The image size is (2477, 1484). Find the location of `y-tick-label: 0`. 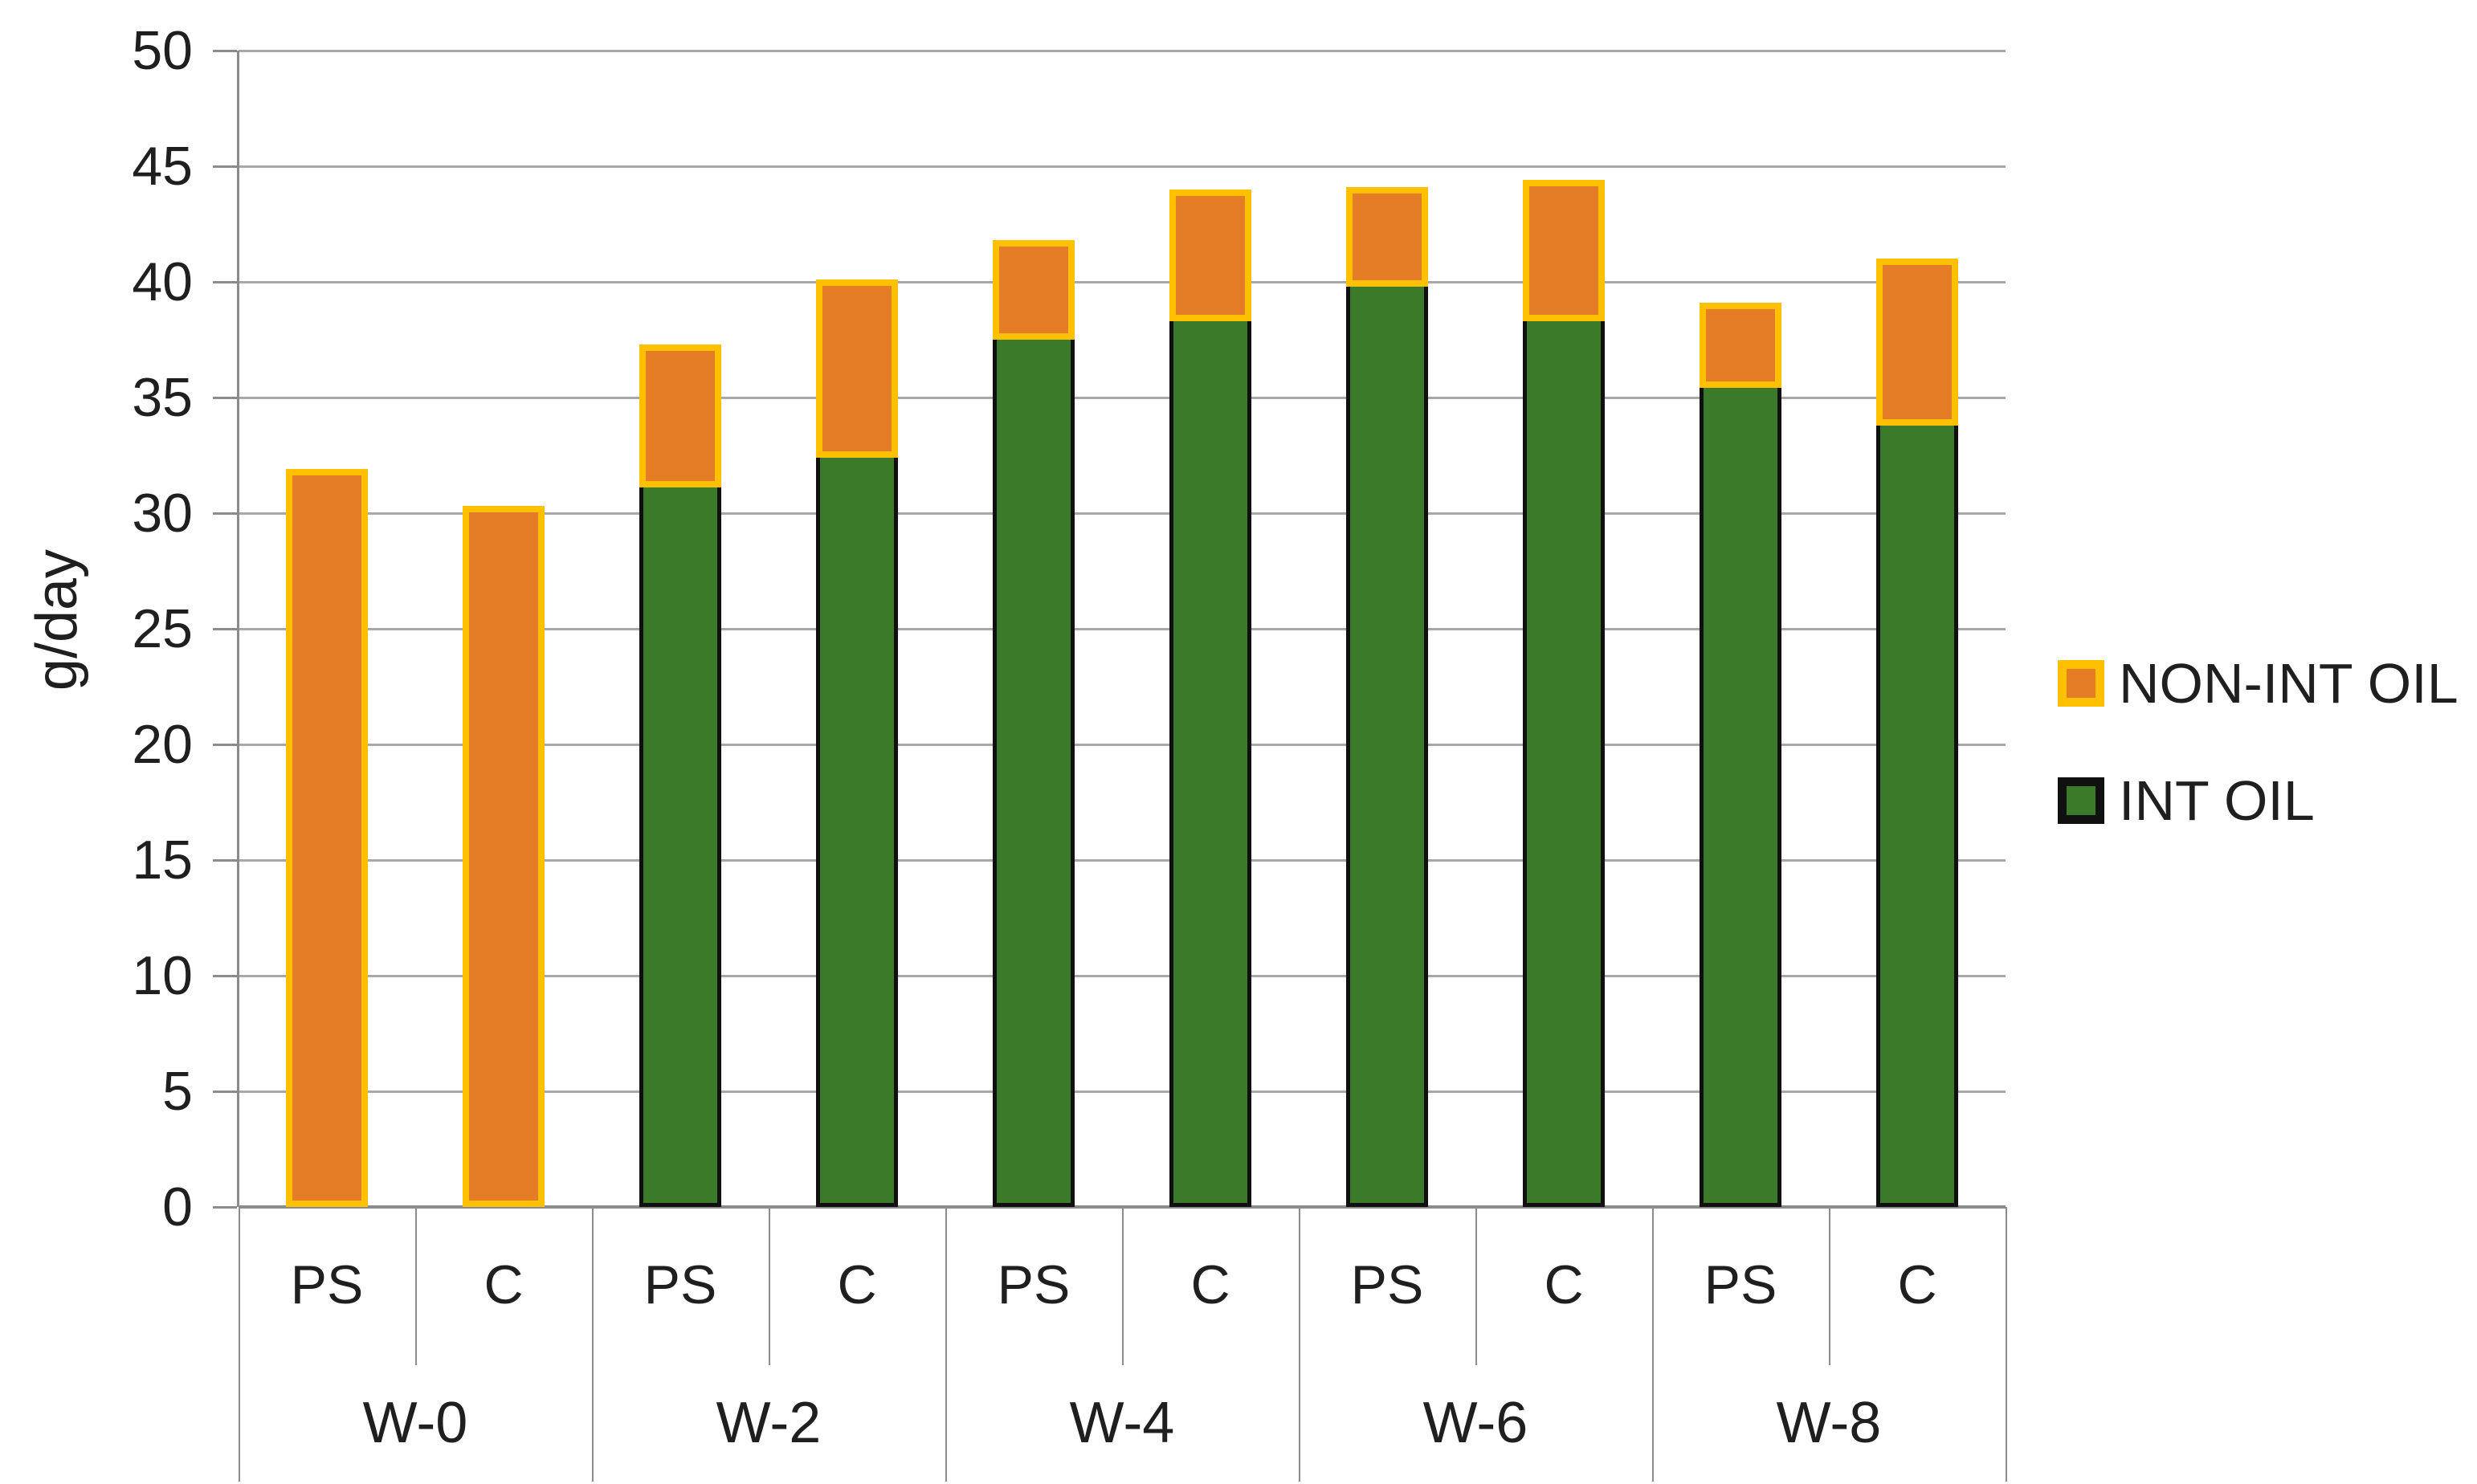

y-tick-label: 0 is located at coordinates (177, 1206).